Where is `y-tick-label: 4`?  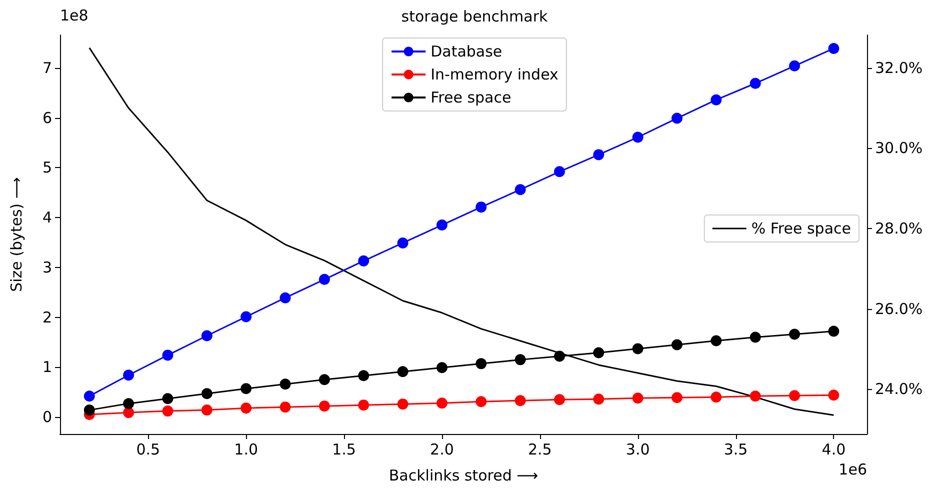 y-tick-label: 4 is located at coordinates (47, 217).